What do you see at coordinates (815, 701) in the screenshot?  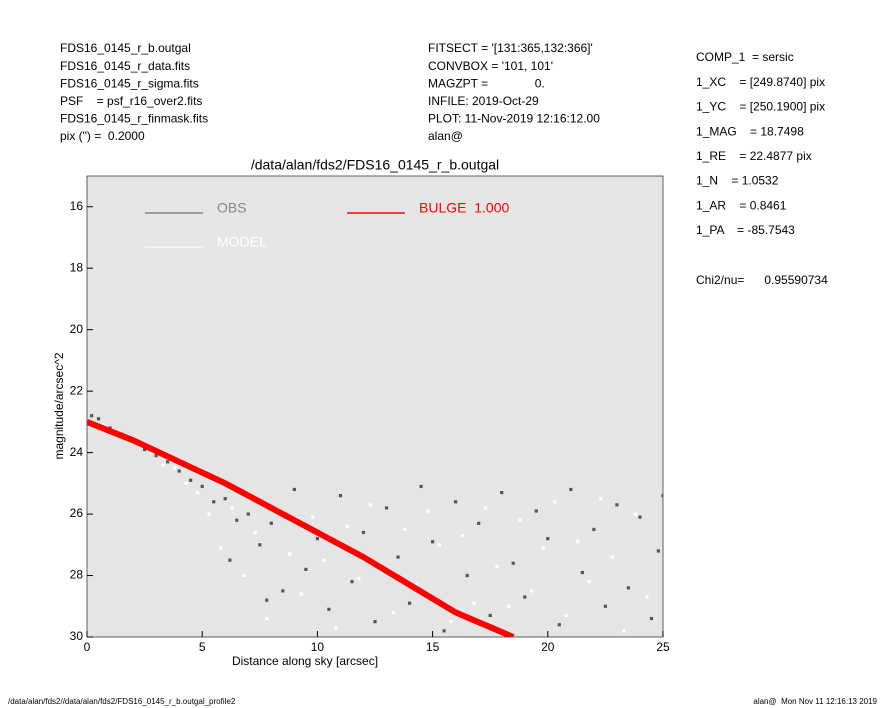 I see `footer-right: alan@ Mon Nov 11 12:16:13 2019` at bounding box center [815, 701].